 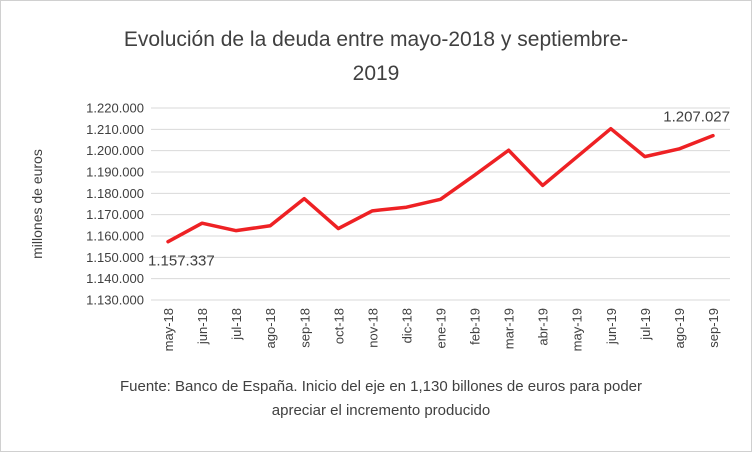 What do you see at coordinates (611, 326) in the screenshot?
I see `x-tick-label: jun-19` at bounding box center [611, 326].